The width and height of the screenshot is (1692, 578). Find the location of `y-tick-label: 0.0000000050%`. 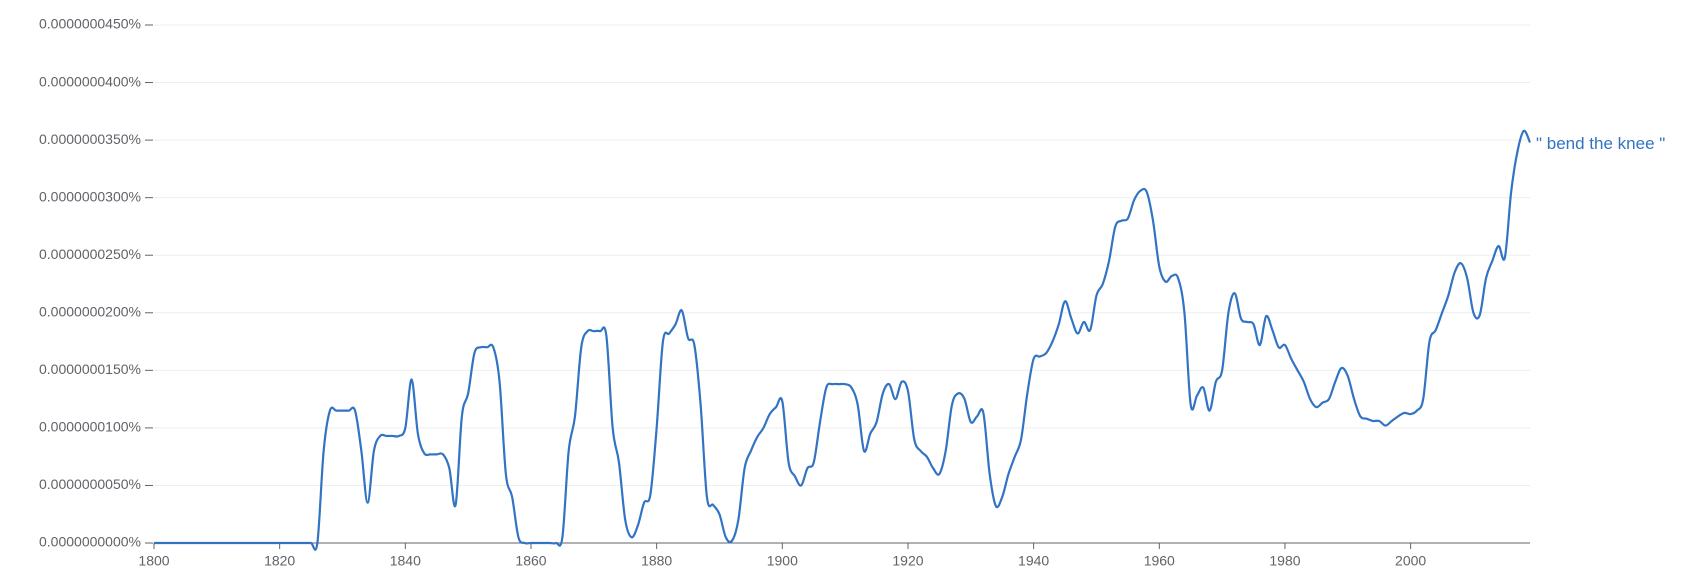

y-tick-label: 0.0000000050% is located at coordinates (90, 484).